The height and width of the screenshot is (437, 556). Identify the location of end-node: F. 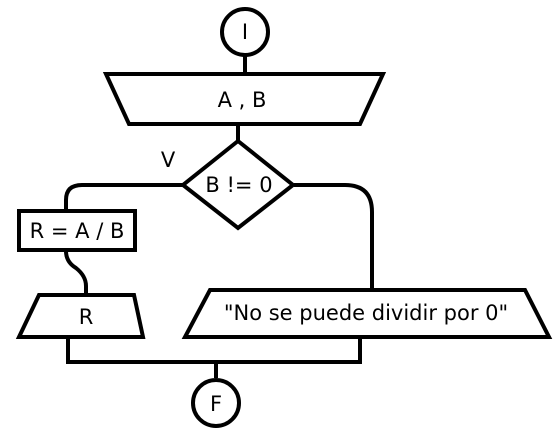
(216, 403).